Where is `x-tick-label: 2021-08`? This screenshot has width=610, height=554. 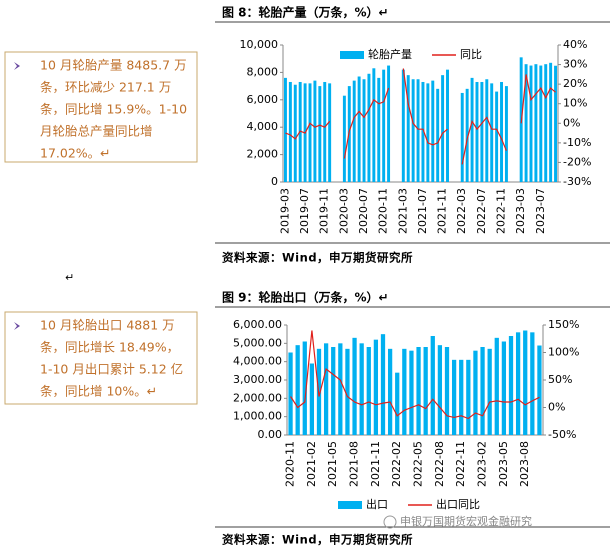
x-tick-label: 2021-08 is located at coordinates (354, 464).